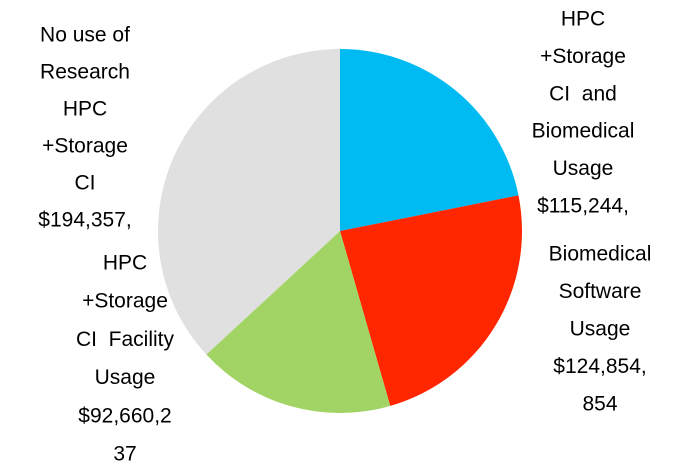  Describe the element at coordinates (599, 404) in the screenshot. I see `value-label: 854` at that location.